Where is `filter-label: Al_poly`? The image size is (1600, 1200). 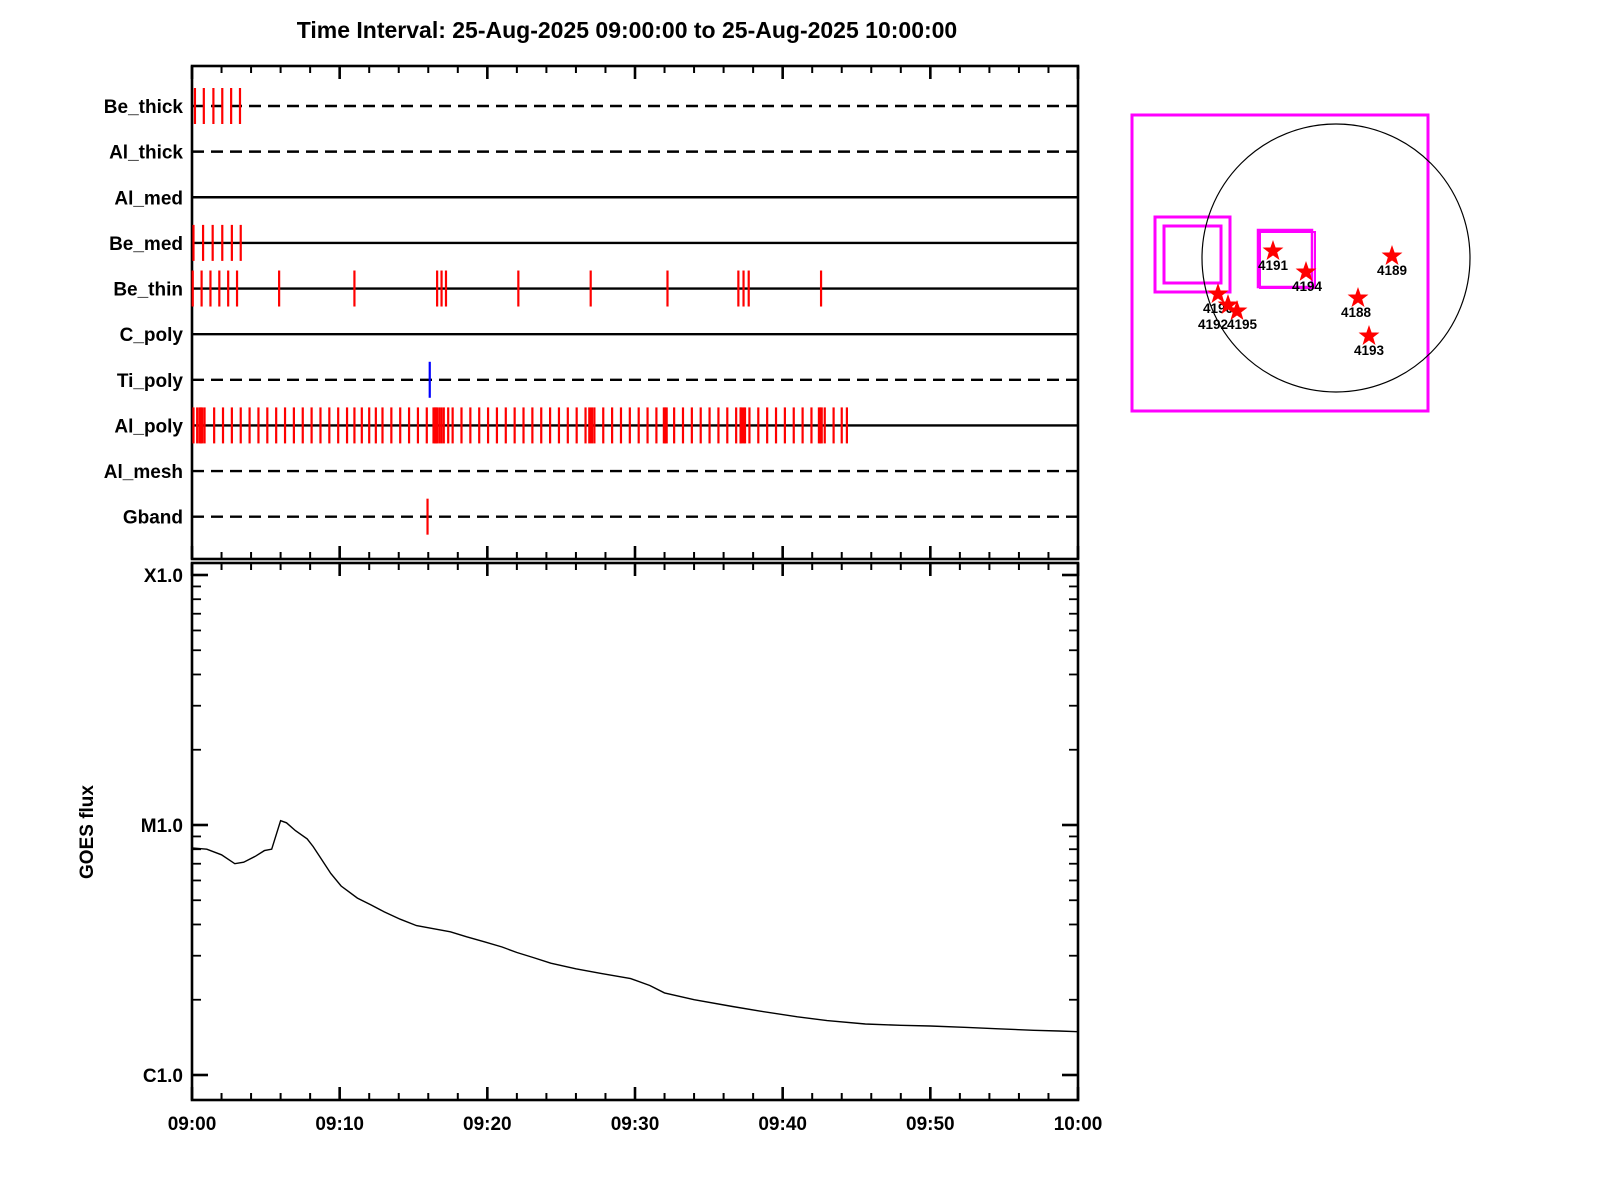
filter-label: Al_poly is located at coordinates (148, 426).